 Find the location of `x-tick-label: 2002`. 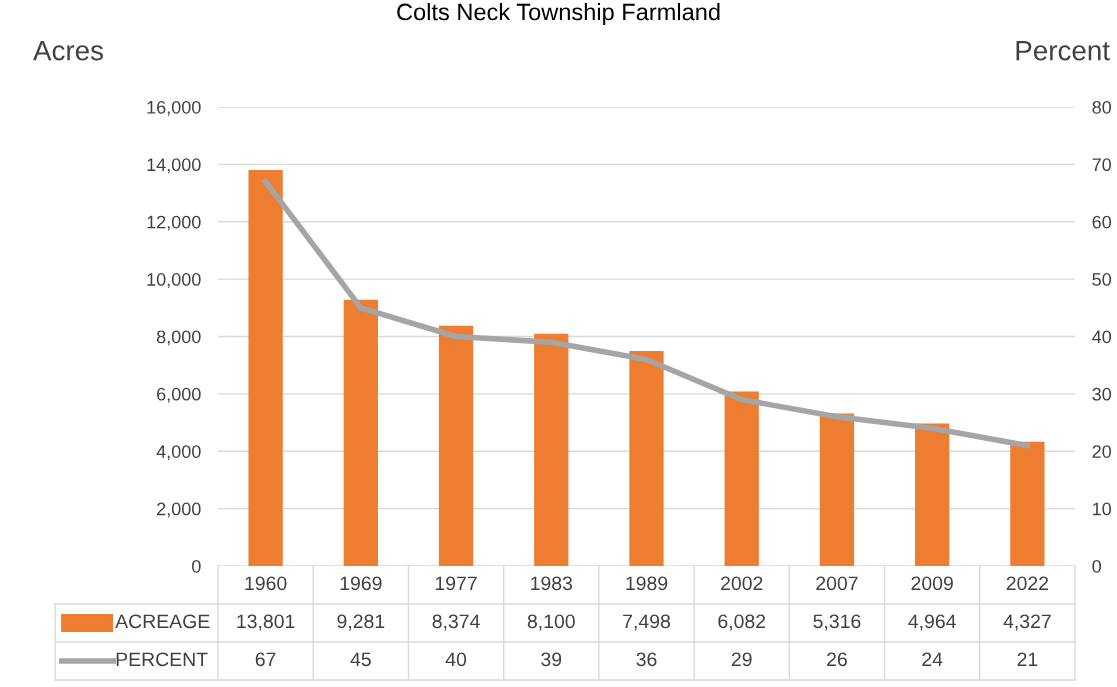

x-tick-label: 2002 is located at coordinates (742, 583).